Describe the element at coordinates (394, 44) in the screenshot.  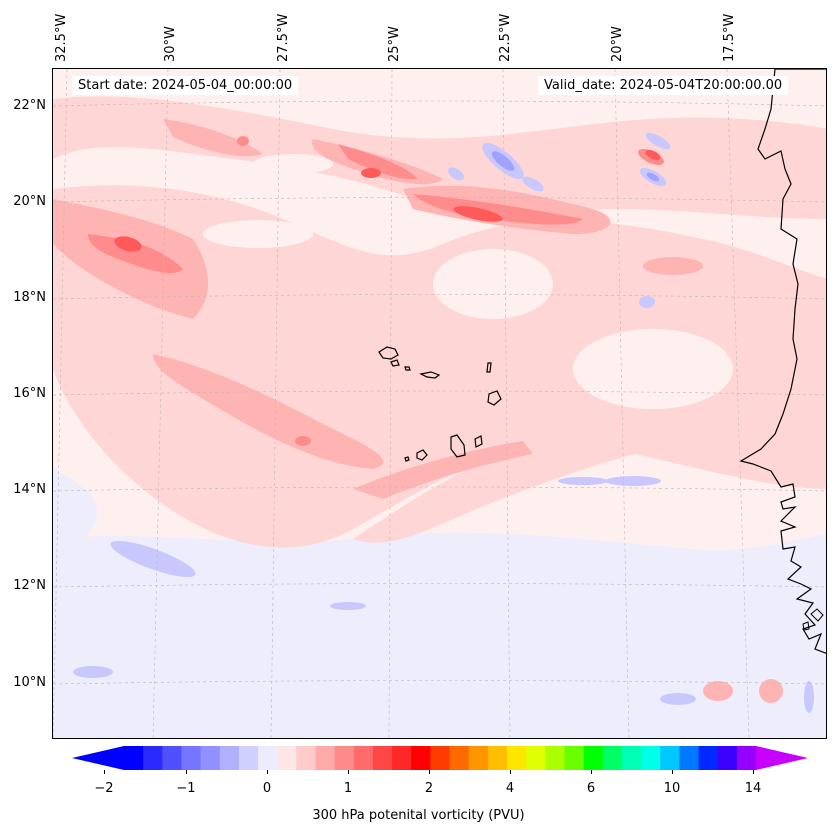
I see `lon-label-25w: 25°W` at that location.